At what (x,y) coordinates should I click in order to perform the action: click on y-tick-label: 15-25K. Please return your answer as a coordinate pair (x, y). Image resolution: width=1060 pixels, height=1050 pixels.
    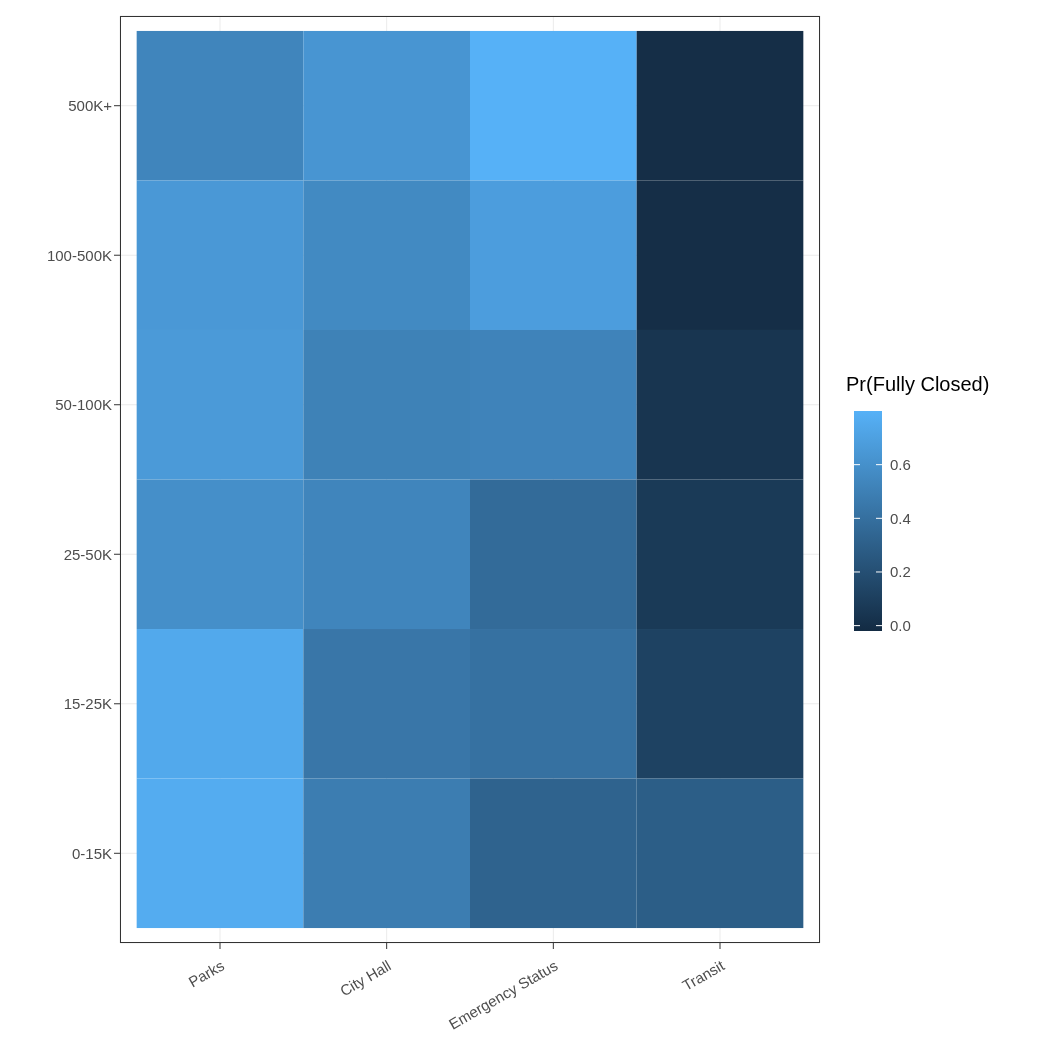
    Looking at the image, I should click on (87, 704).